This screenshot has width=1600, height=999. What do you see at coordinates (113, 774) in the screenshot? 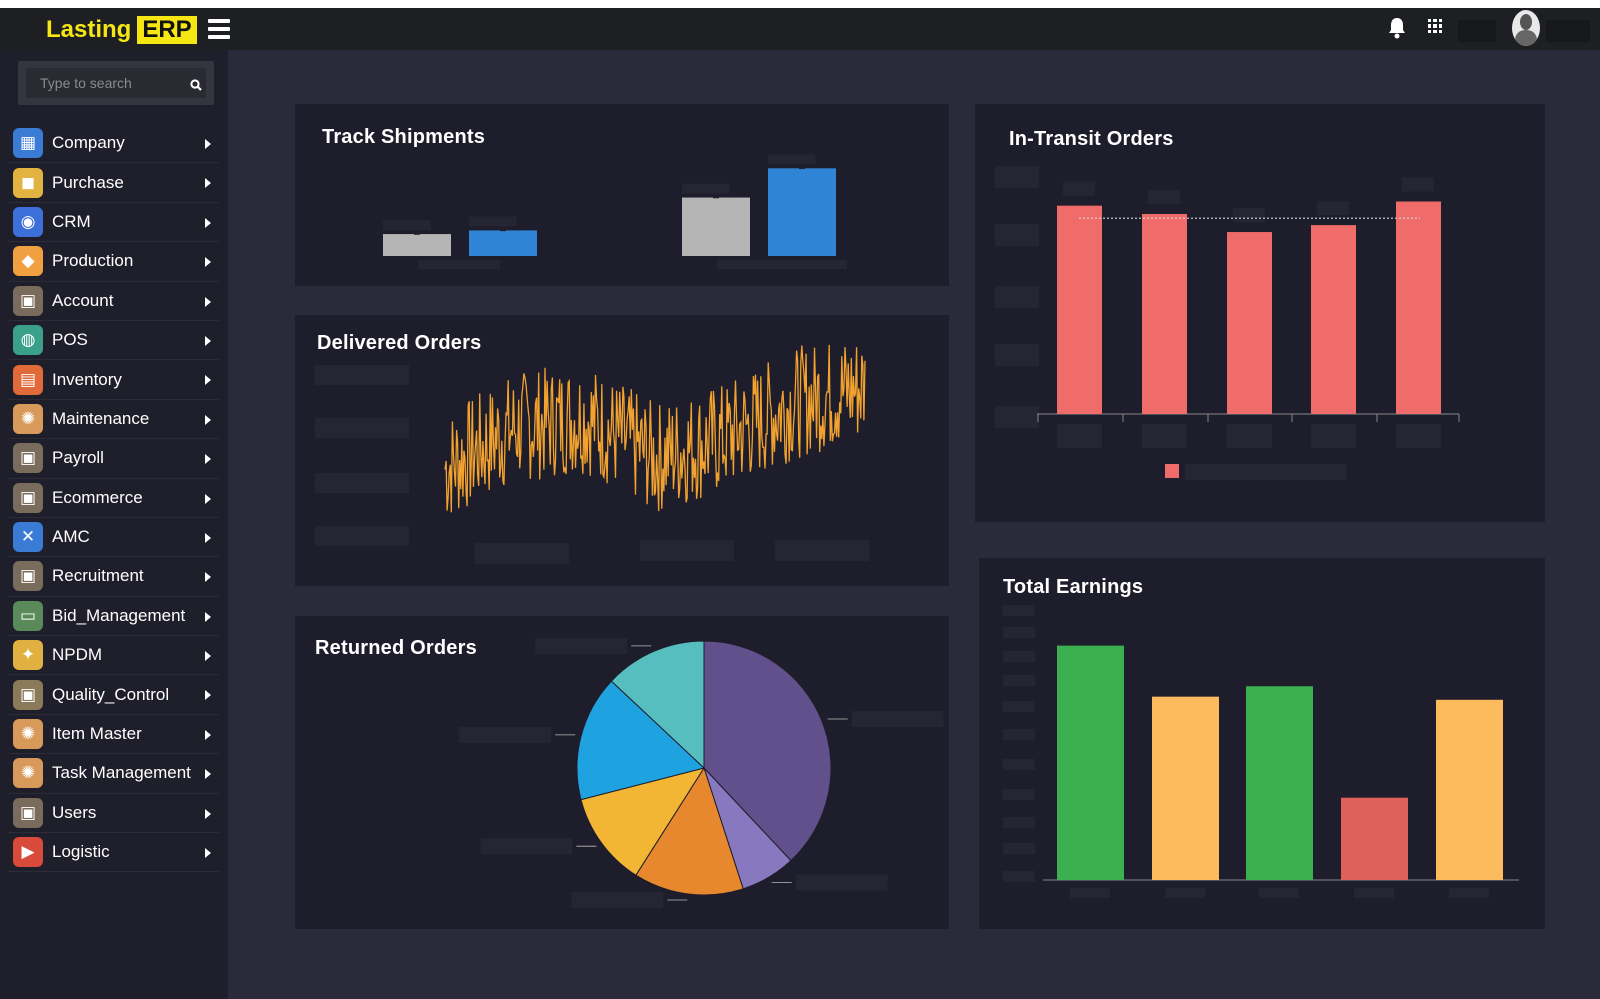
I see `sidebar-item-task-management: ✺ Task Management` at bounding box center [113, 774].